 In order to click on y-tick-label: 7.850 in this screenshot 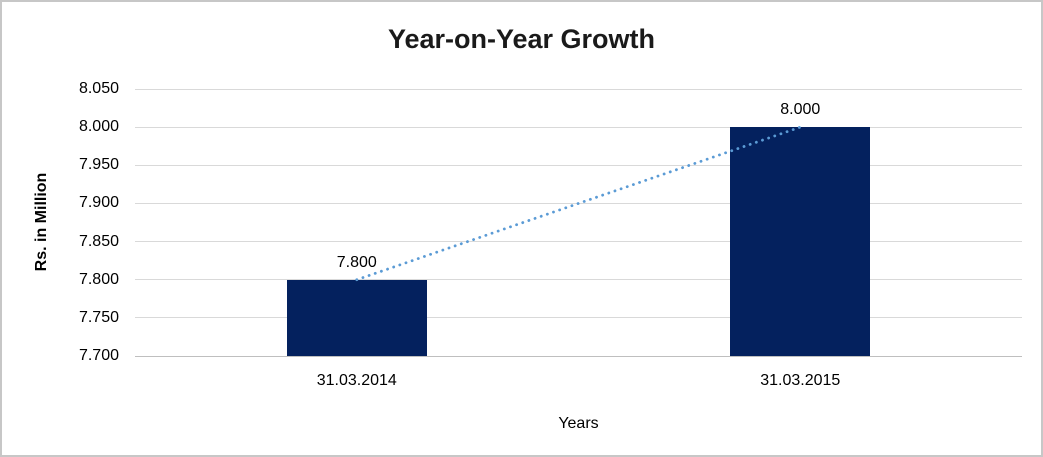, I will do `click(98, 241)`.